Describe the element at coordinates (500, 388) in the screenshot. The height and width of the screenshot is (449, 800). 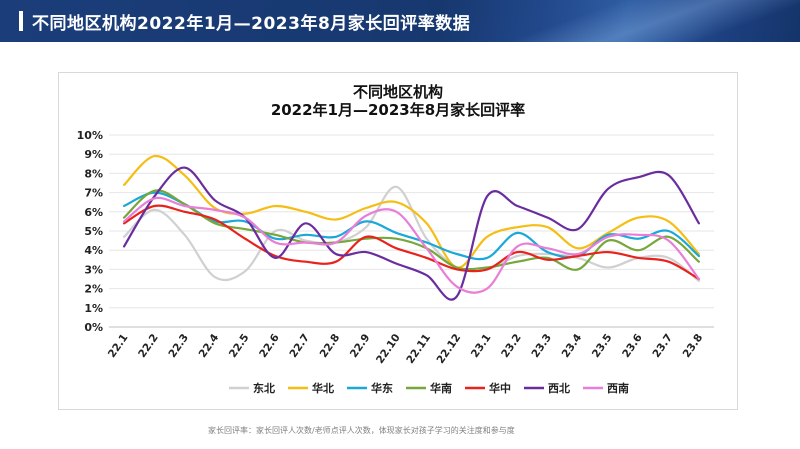
I see `legend-label: 华中` at that location.